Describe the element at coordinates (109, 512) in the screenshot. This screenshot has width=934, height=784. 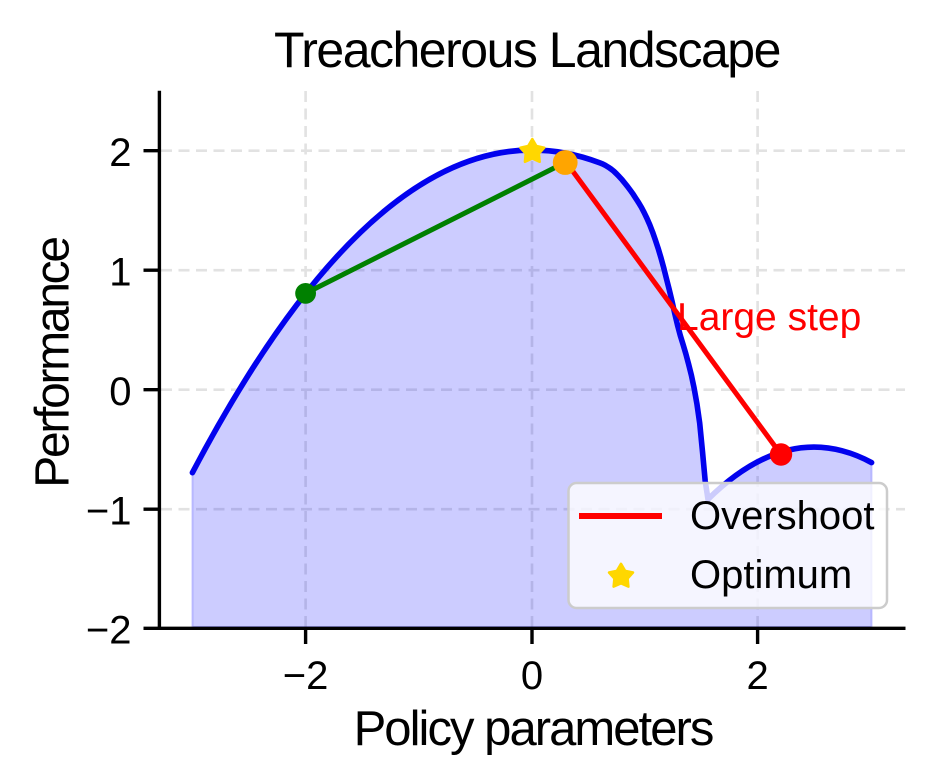
I see `svg-text: −1` at that location.